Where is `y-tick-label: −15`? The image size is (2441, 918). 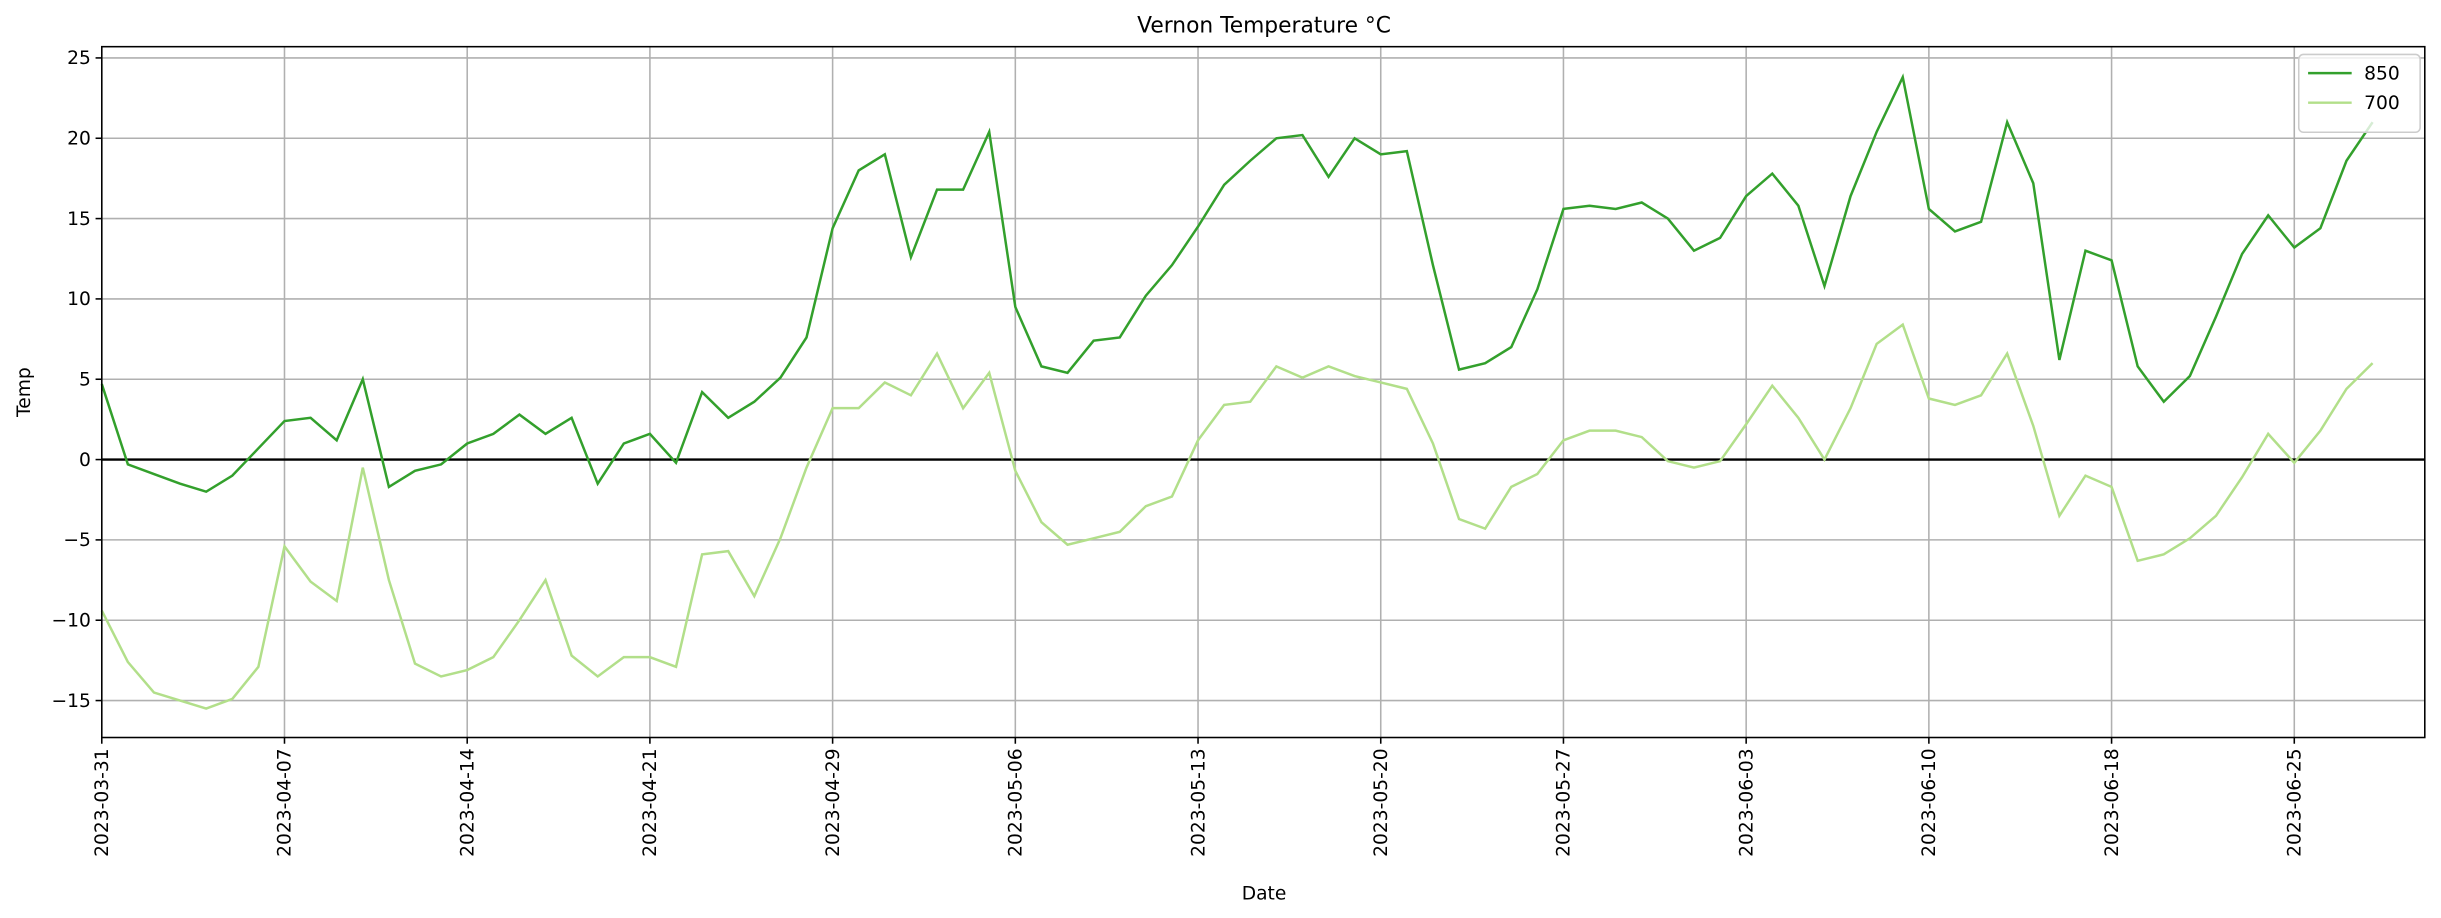
y-tick-label: −15 is located at coordinates (71, 701).